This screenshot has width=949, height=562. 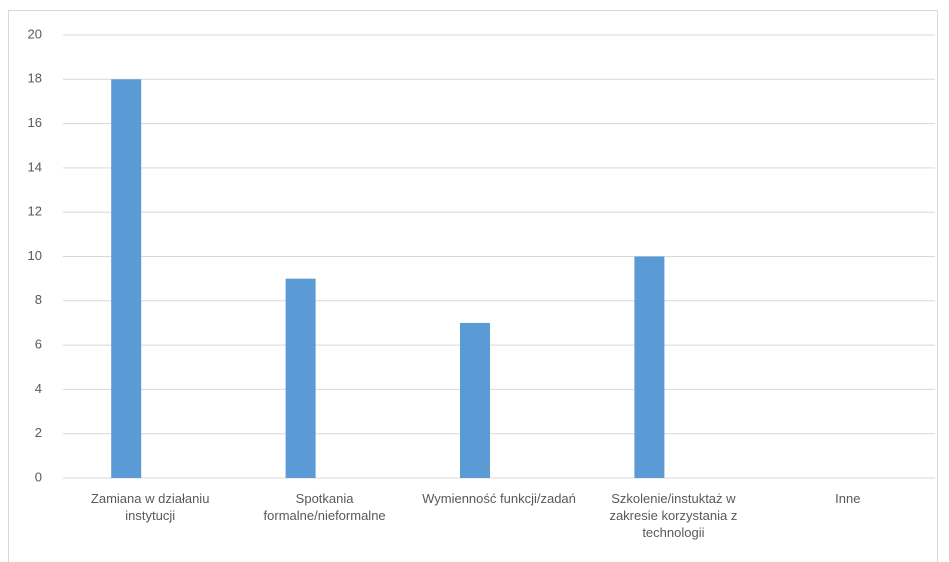 What do you see at coordinates (38, 432) in the screenshot?
I see `y-tick-label: 2` at bounding box center [38, 432].